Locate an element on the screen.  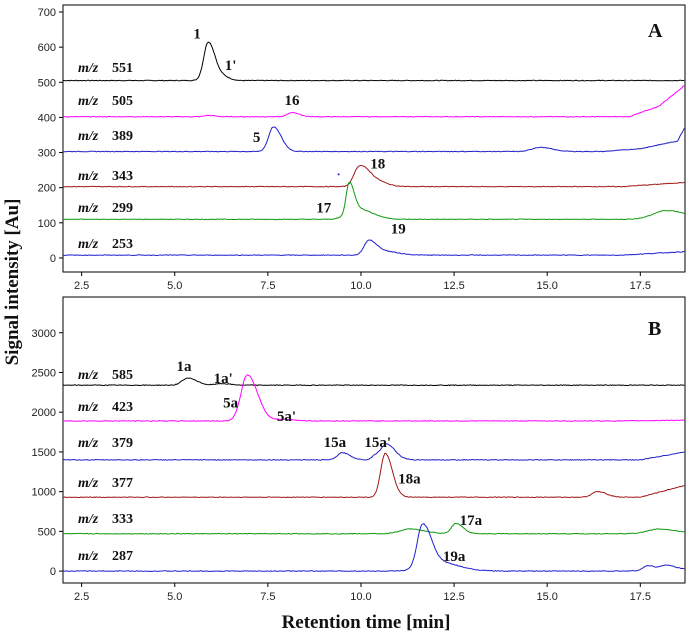
y-axis-label: Signal intensity [Au] is located at coordinates (12, 282).